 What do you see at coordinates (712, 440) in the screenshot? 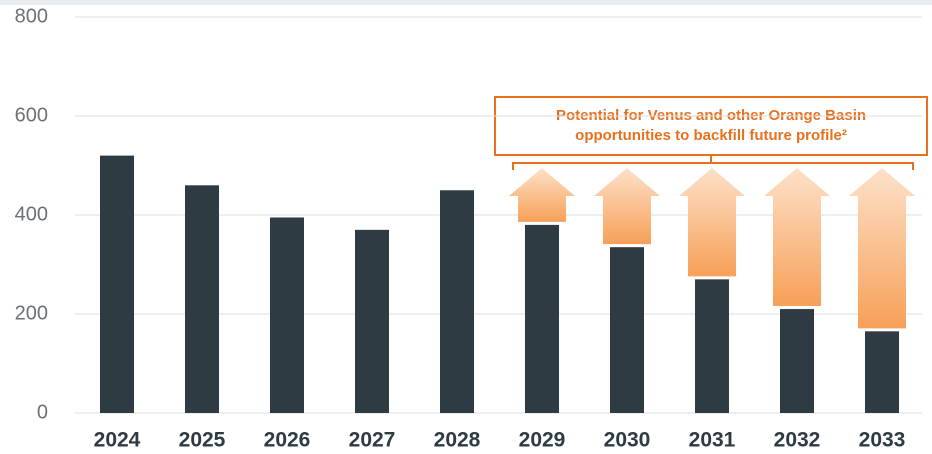
I see `x-tick-label: 2031` at bounding box center [712, 440].